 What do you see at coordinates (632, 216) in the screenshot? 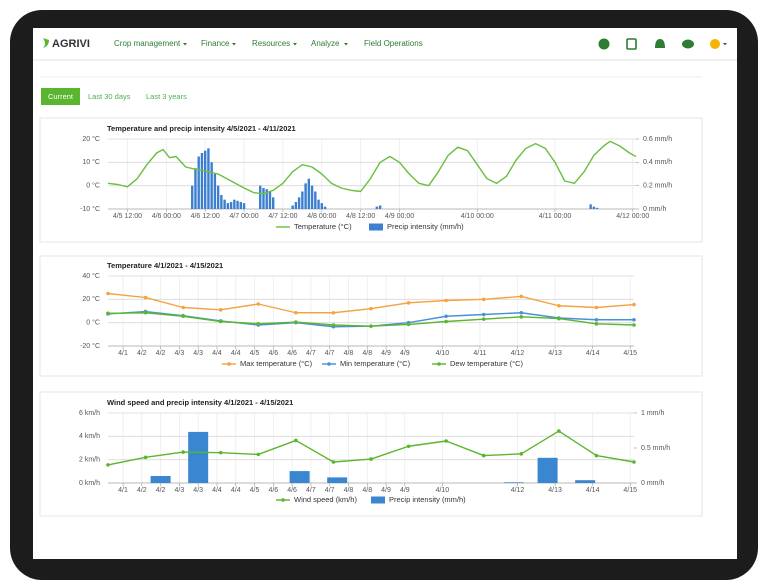
I see `x-tick-label: 4/12 00:00` at bounding box center [632, 216].